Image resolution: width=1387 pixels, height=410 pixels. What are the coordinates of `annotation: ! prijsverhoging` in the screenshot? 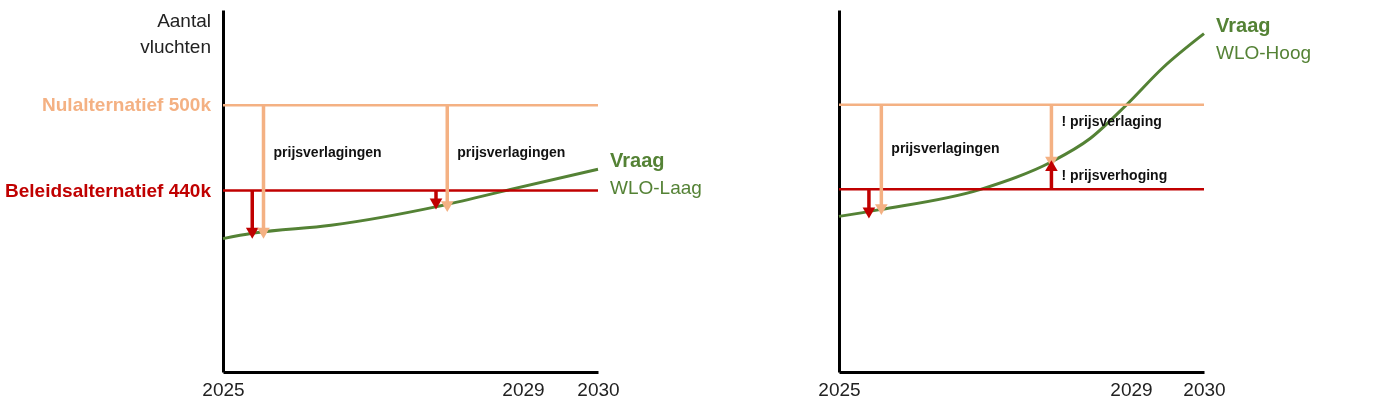 It's located at (1114, 174).